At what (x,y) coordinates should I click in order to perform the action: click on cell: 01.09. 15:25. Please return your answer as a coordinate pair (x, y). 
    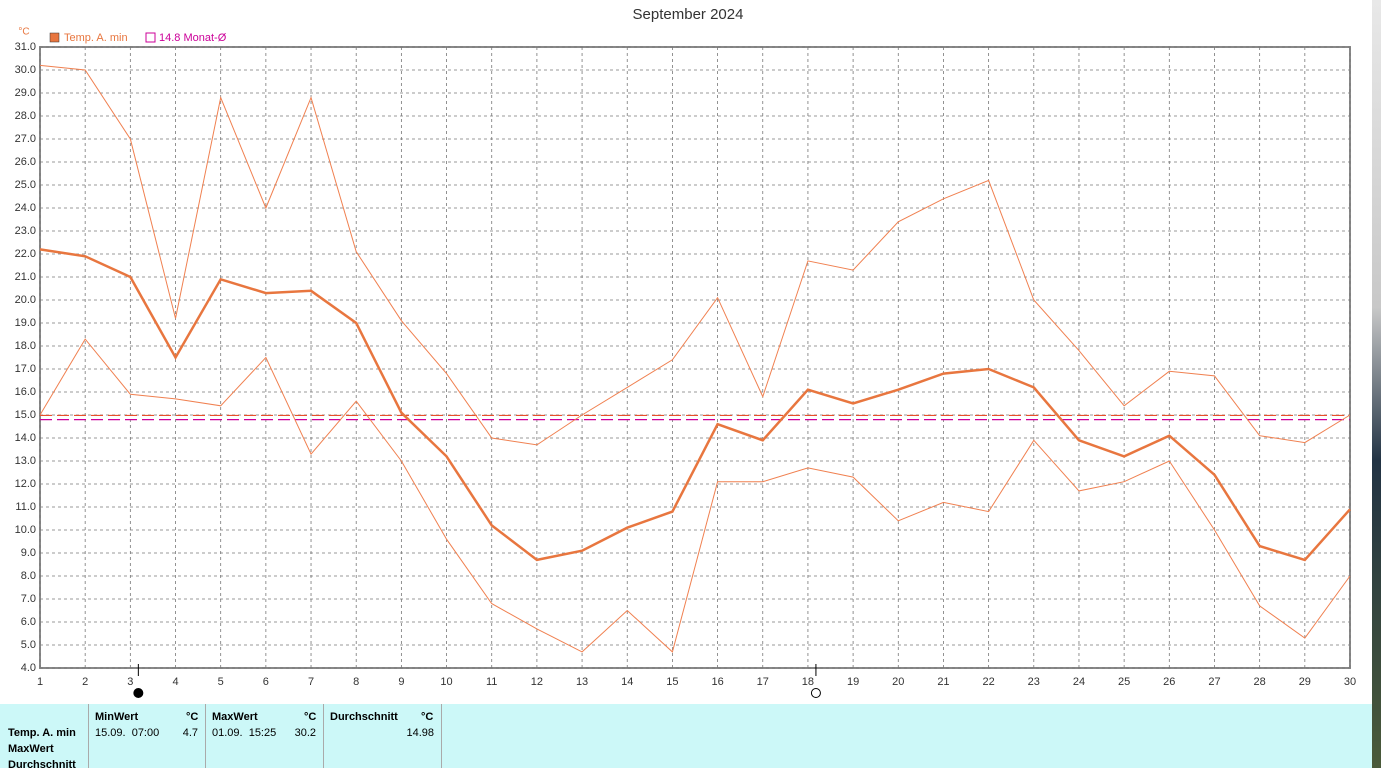
    Looking at the image, I should click on (244, 733).